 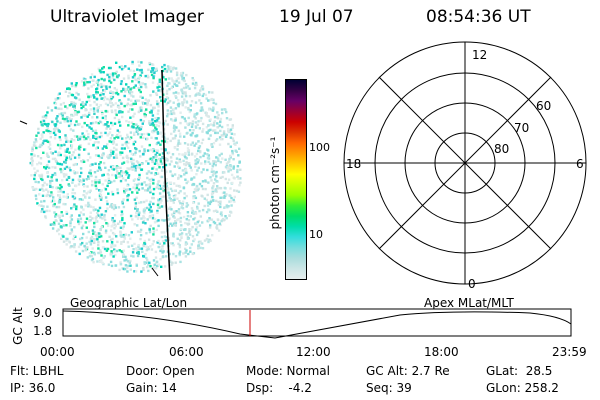 What do you see at coordinates (43, 331) in the screenshot?
I see `orbit-y-tick-min: 1.8` at bounding box center [43, 331].